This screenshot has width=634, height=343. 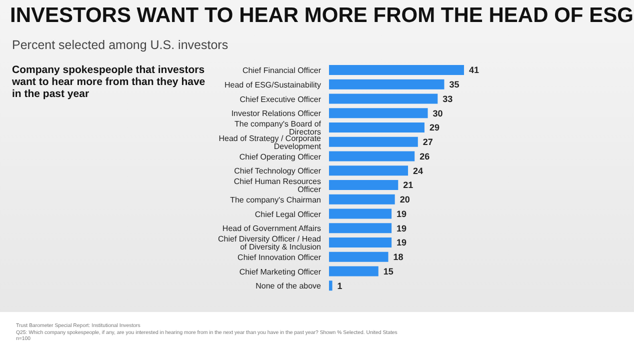 I want to click on data-label: 15, so click(x=388, y=271).